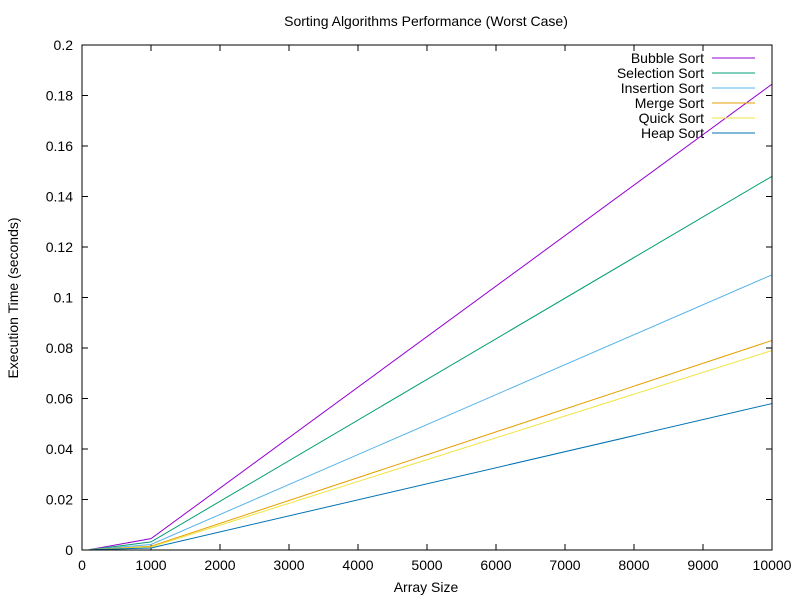 The image size is (800, 600). What do you see at coordinates (13, 297) in the screenshot?
I see `y-axis-label: Execution Time (seconds)` at bounding box center [13, 297].